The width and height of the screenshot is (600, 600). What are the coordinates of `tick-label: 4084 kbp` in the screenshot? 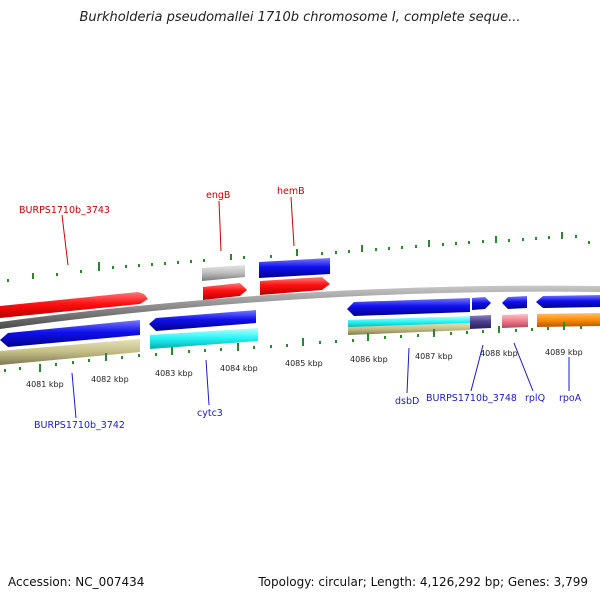 It's located at (239, 368).